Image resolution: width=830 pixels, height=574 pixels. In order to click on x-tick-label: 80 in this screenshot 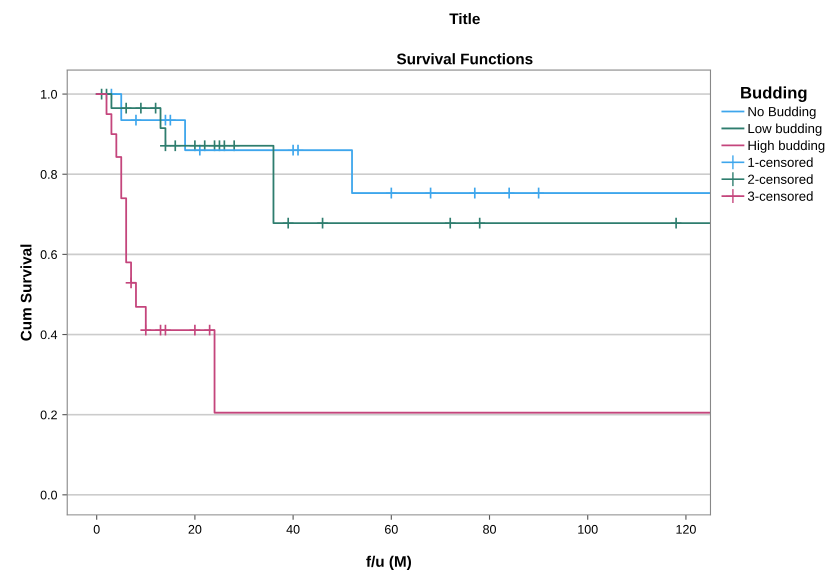, I will do `click(489, 529)`.